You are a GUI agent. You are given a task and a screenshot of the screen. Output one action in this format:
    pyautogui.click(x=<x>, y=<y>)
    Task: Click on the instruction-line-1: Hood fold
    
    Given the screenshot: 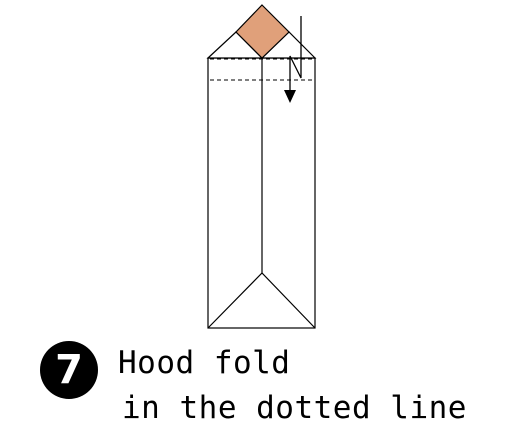 What is the action you would take?
    pyautogui.click(x=204, y=363)
    